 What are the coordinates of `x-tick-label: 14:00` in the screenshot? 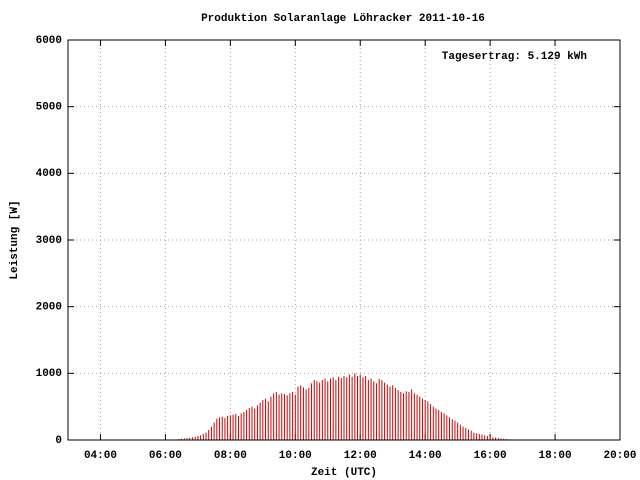 It's located at (425, 456).